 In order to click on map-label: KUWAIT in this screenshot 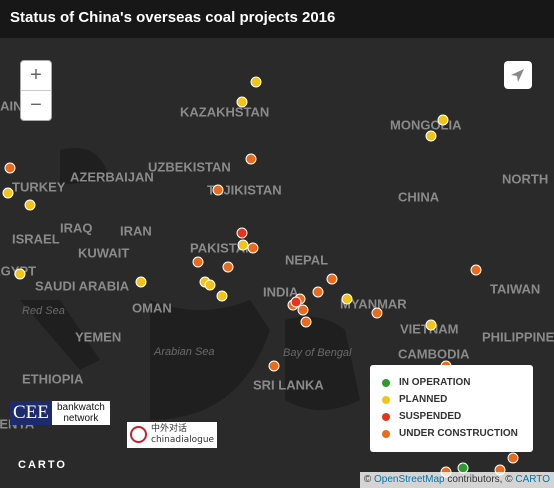, I will do `click(103, 252)`.